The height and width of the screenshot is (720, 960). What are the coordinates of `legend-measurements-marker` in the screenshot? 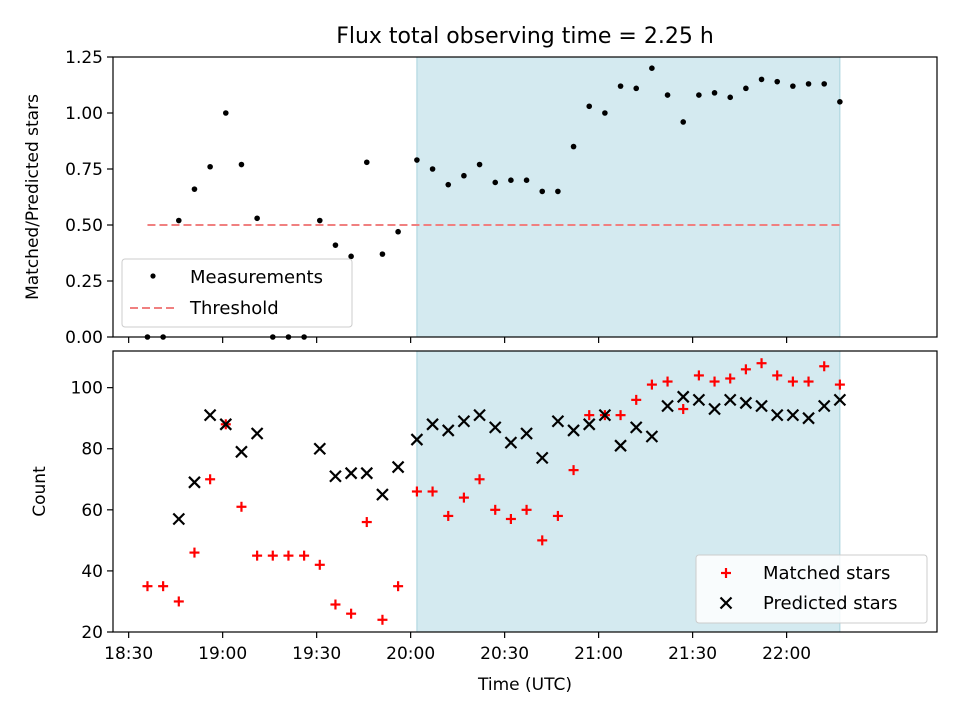 It's located at (153, 276).